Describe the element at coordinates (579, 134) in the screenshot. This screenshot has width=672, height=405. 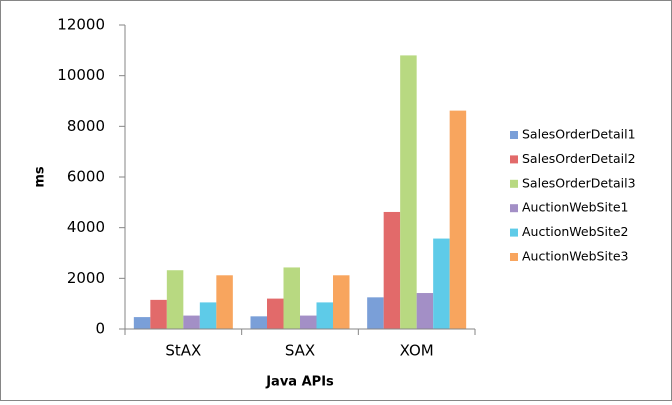
I see `legend-label: SalesOrderDetail1` at that location.